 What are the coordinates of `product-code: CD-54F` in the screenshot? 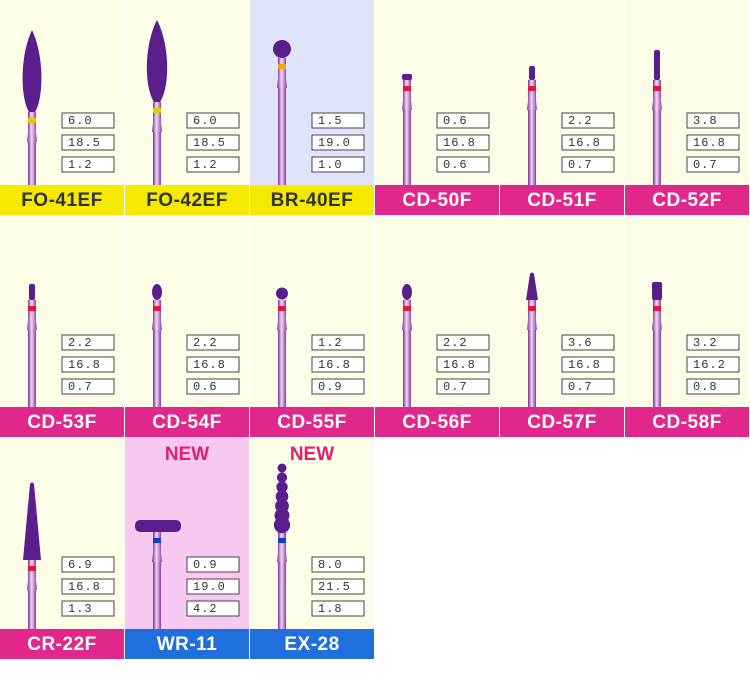 It's located at (187, 422).